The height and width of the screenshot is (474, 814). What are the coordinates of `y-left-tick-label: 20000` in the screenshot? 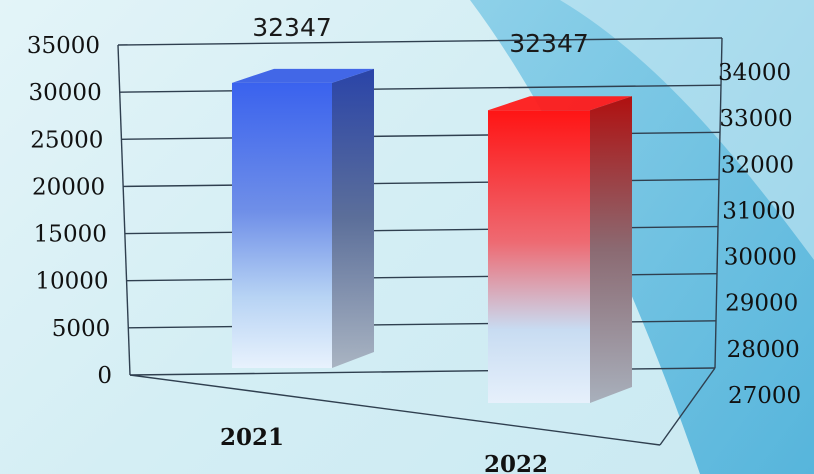 It's located at (68, 187).